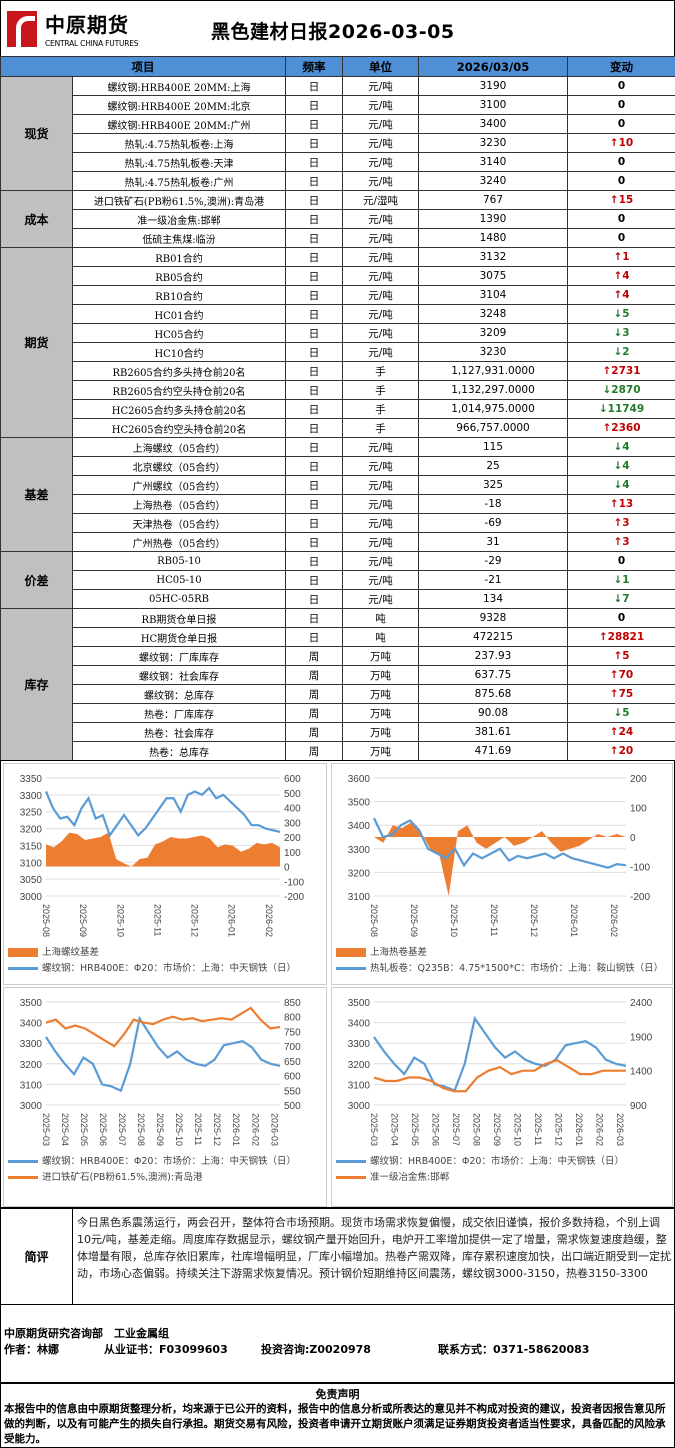 The height and width of the screenshot is (1448, 675). Describe the element at coordinates (493, 504) in the screenshot. I see `value-cell: -18` at that location.